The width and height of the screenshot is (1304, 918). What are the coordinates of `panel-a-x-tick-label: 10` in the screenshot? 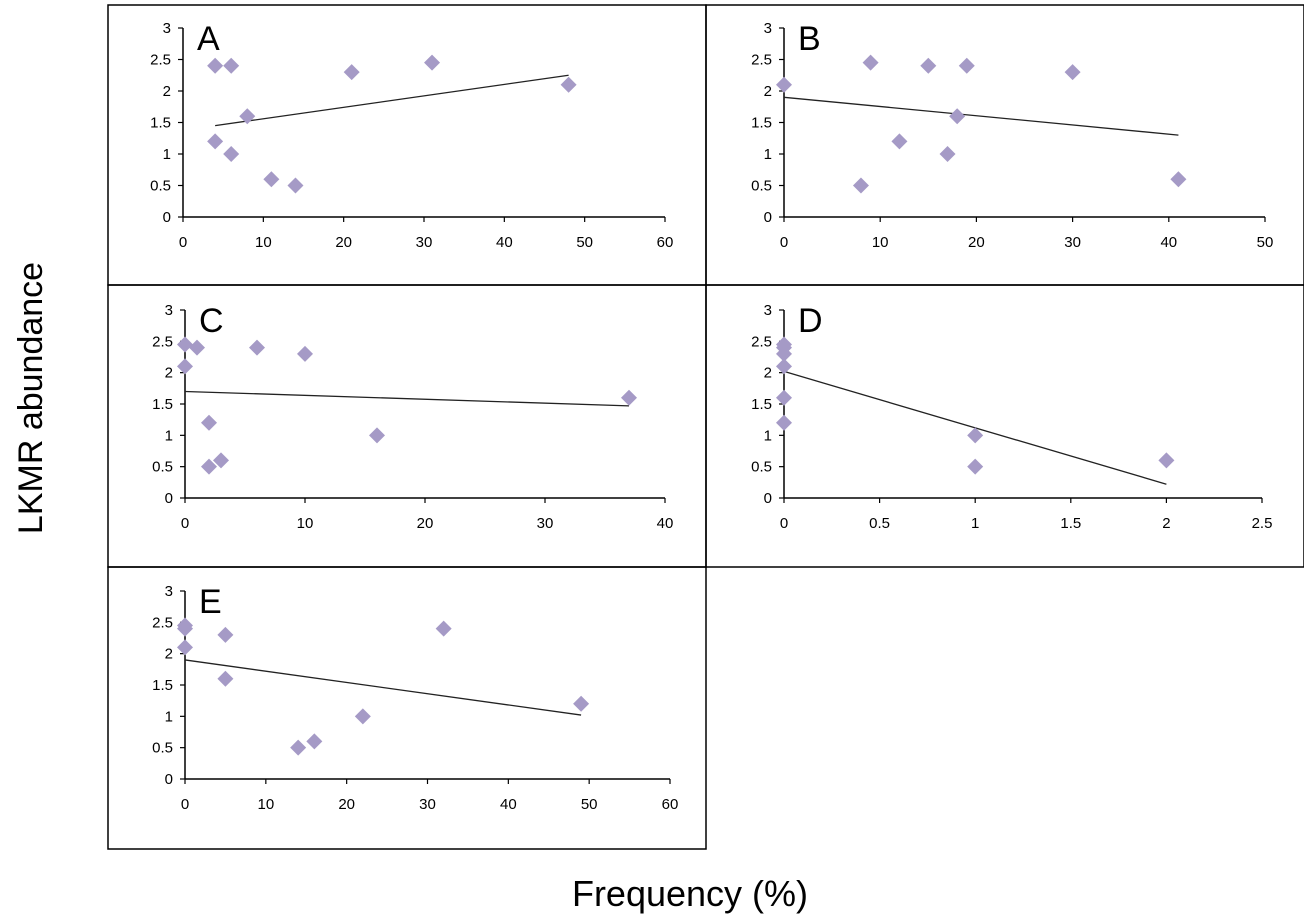 It's located at (263, 242).